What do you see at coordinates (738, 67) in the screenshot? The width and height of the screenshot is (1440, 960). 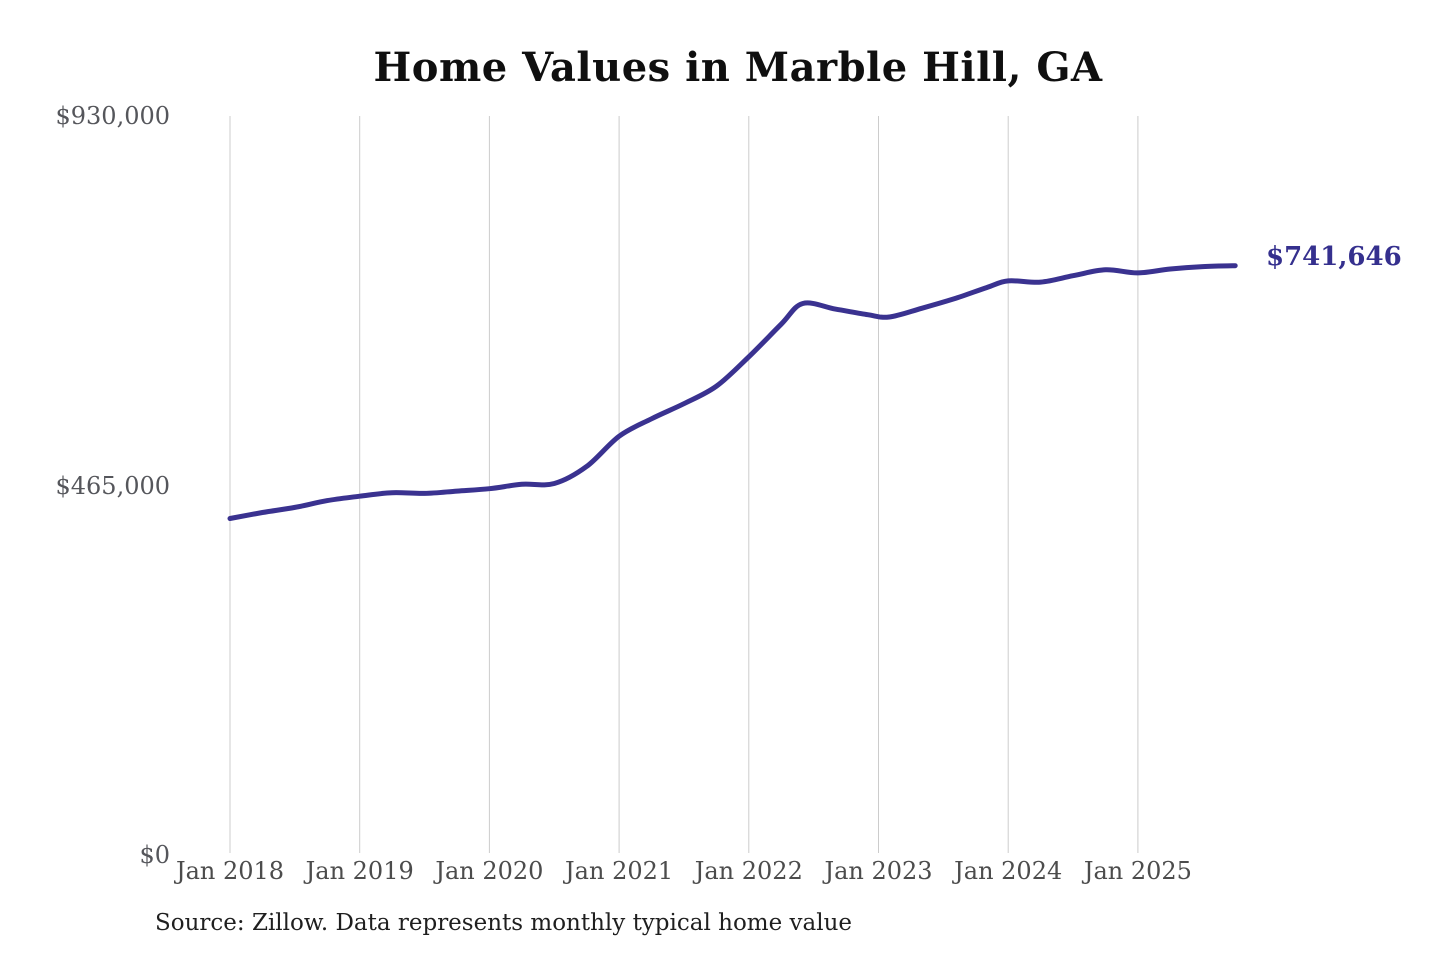 I see `chart-title: Home Values in Marble Hill, GA` at bounding box center [738, 67].